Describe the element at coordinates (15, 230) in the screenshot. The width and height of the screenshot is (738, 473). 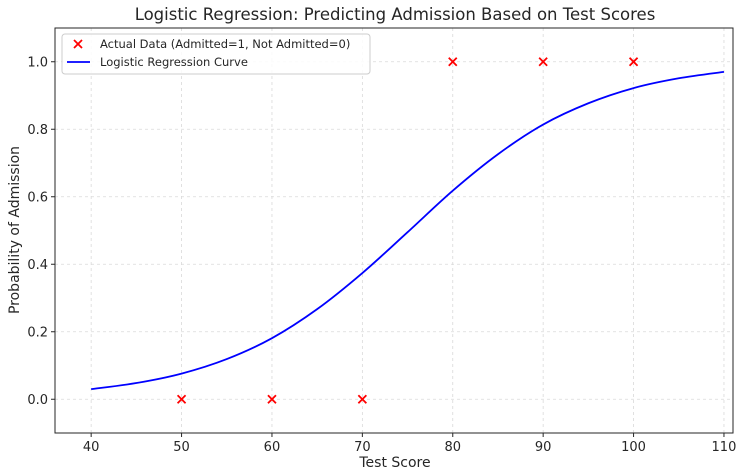
I see `y-axis-label: Probability of Admission` at that location.